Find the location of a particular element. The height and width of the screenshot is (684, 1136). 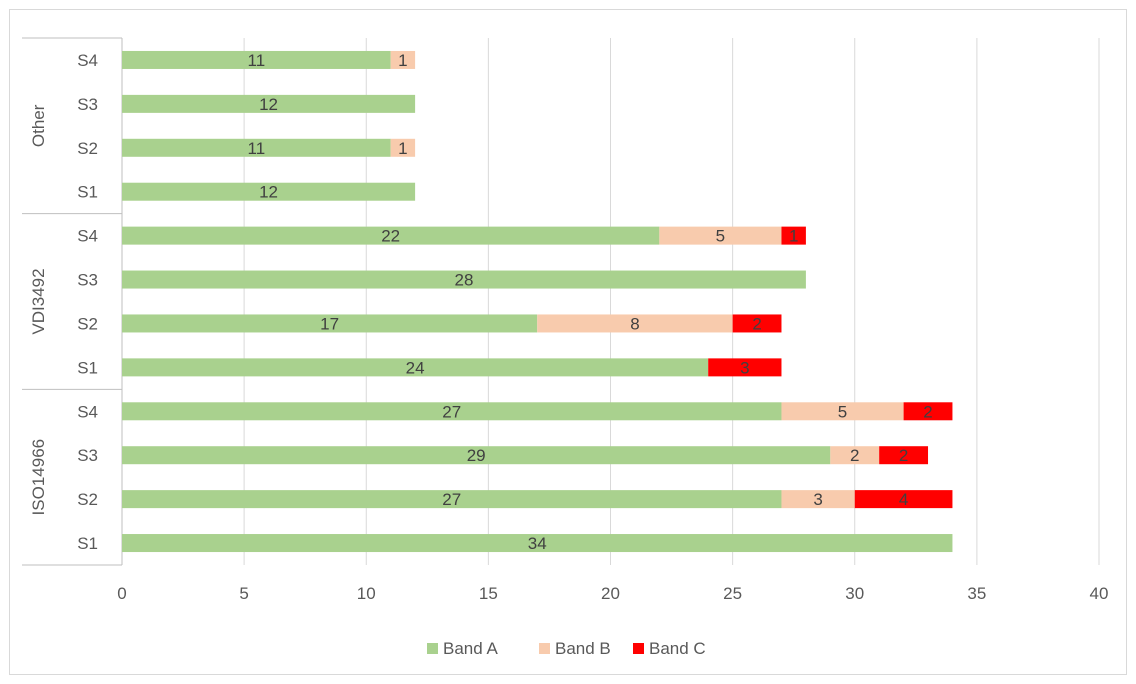

data-label: 4 is located at coordinates (903, 499).